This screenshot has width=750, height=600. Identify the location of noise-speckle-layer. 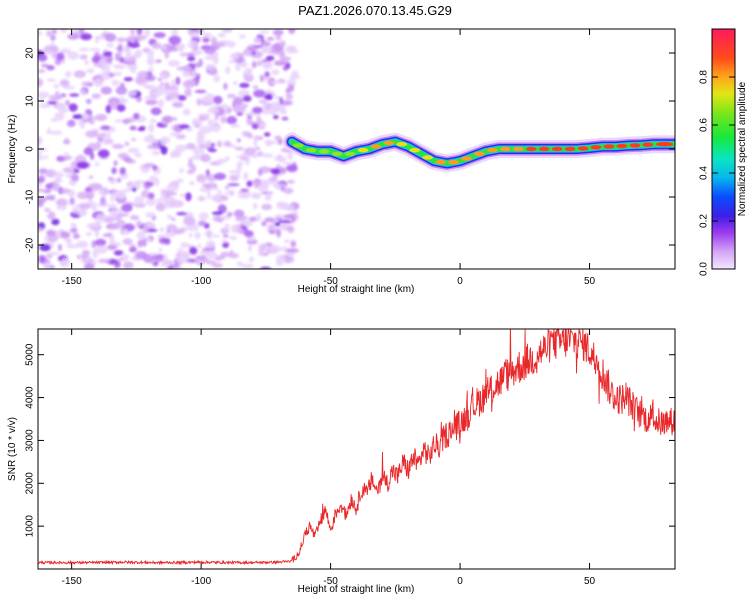
(169, 149).